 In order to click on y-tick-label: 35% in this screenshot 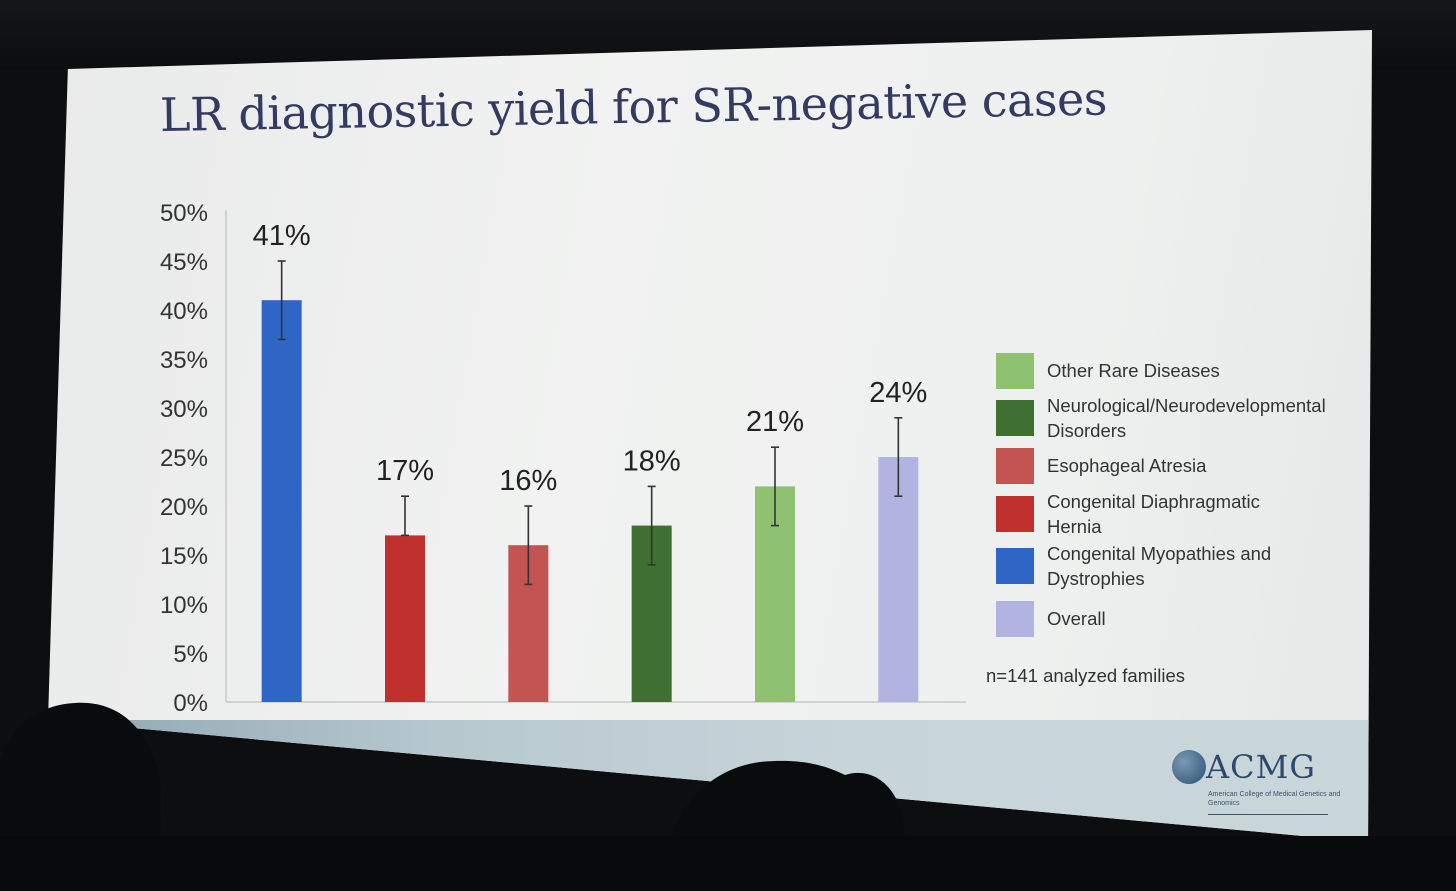, I will do `click(184, 360)`.